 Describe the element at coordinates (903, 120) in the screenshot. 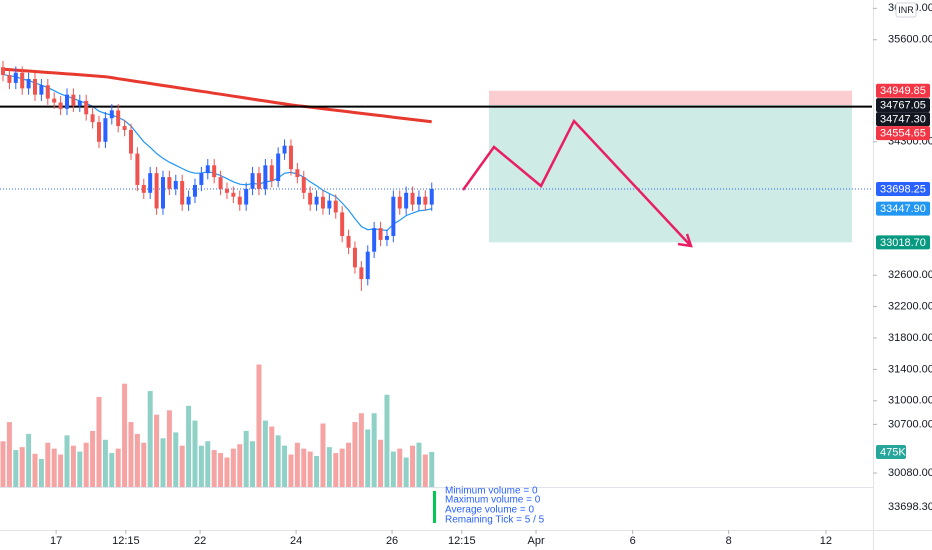

I see `price-tag-label: 34747.30` at that location.